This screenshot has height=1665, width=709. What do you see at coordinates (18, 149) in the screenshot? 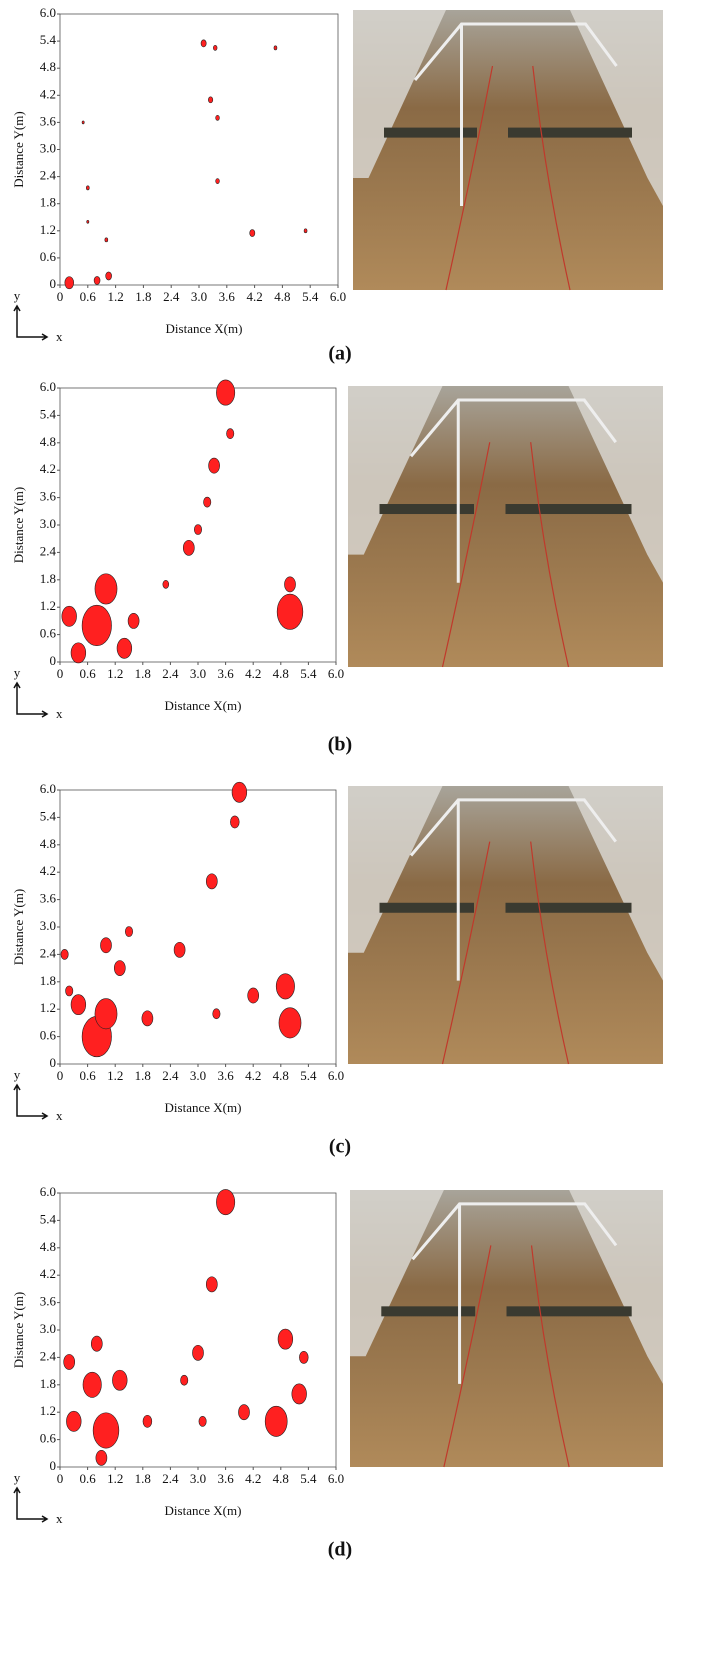
I see `y-axis-label: Distance Y(m)` at bounding box center [18, 149].